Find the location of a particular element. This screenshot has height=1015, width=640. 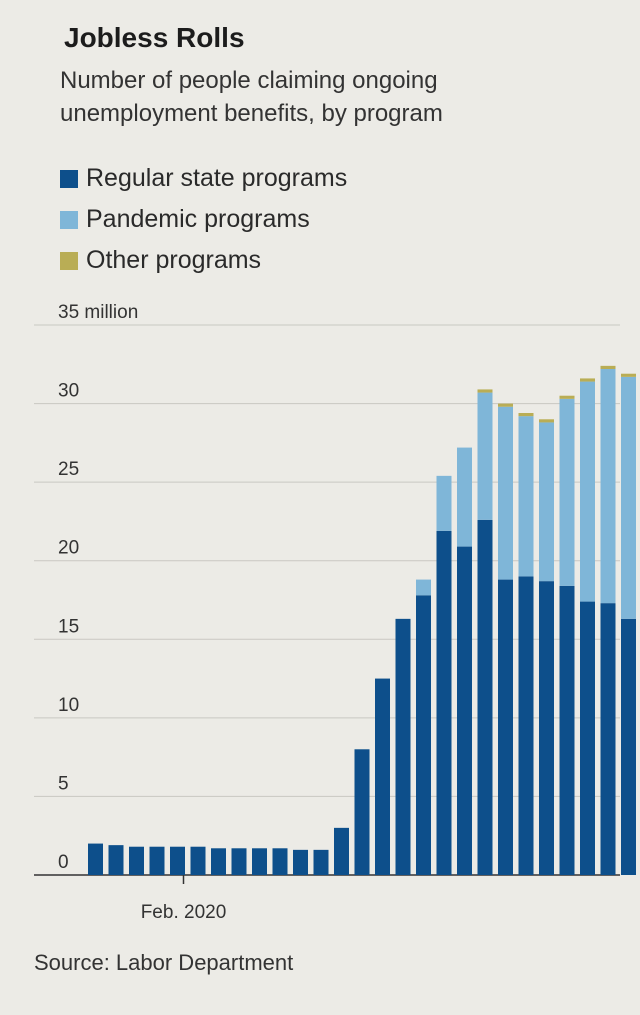

legend-item-pandemic: Pandemic programs is located at coordinates (203, 219).